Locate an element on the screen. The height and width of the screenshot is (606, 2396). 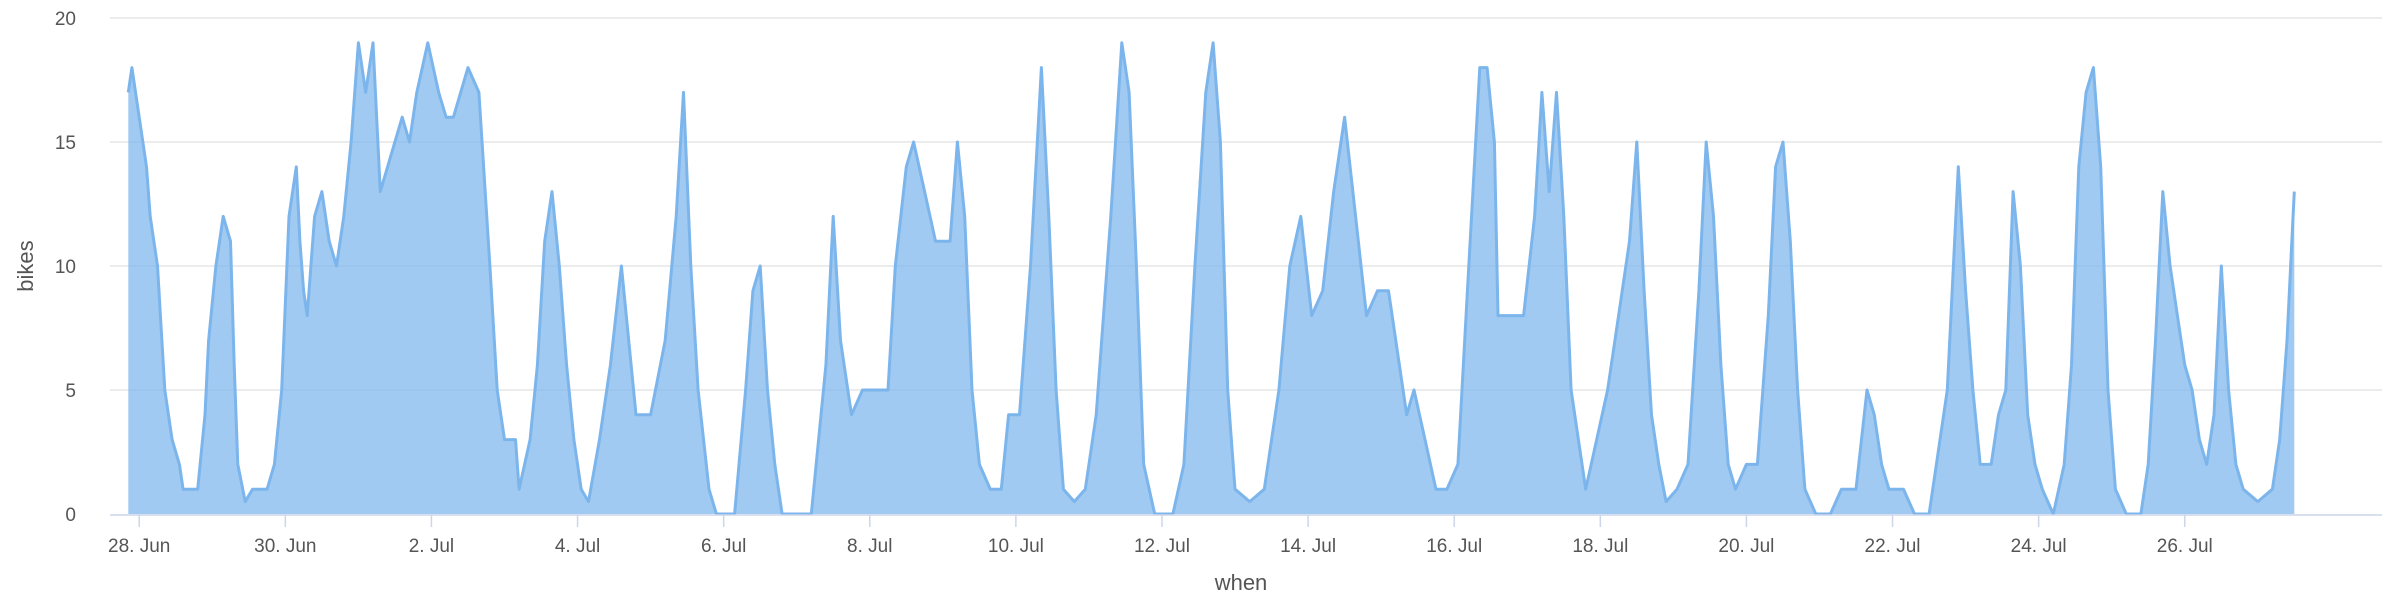
x-tick-label: 24. Jul is located at coordinates (2039, 546).